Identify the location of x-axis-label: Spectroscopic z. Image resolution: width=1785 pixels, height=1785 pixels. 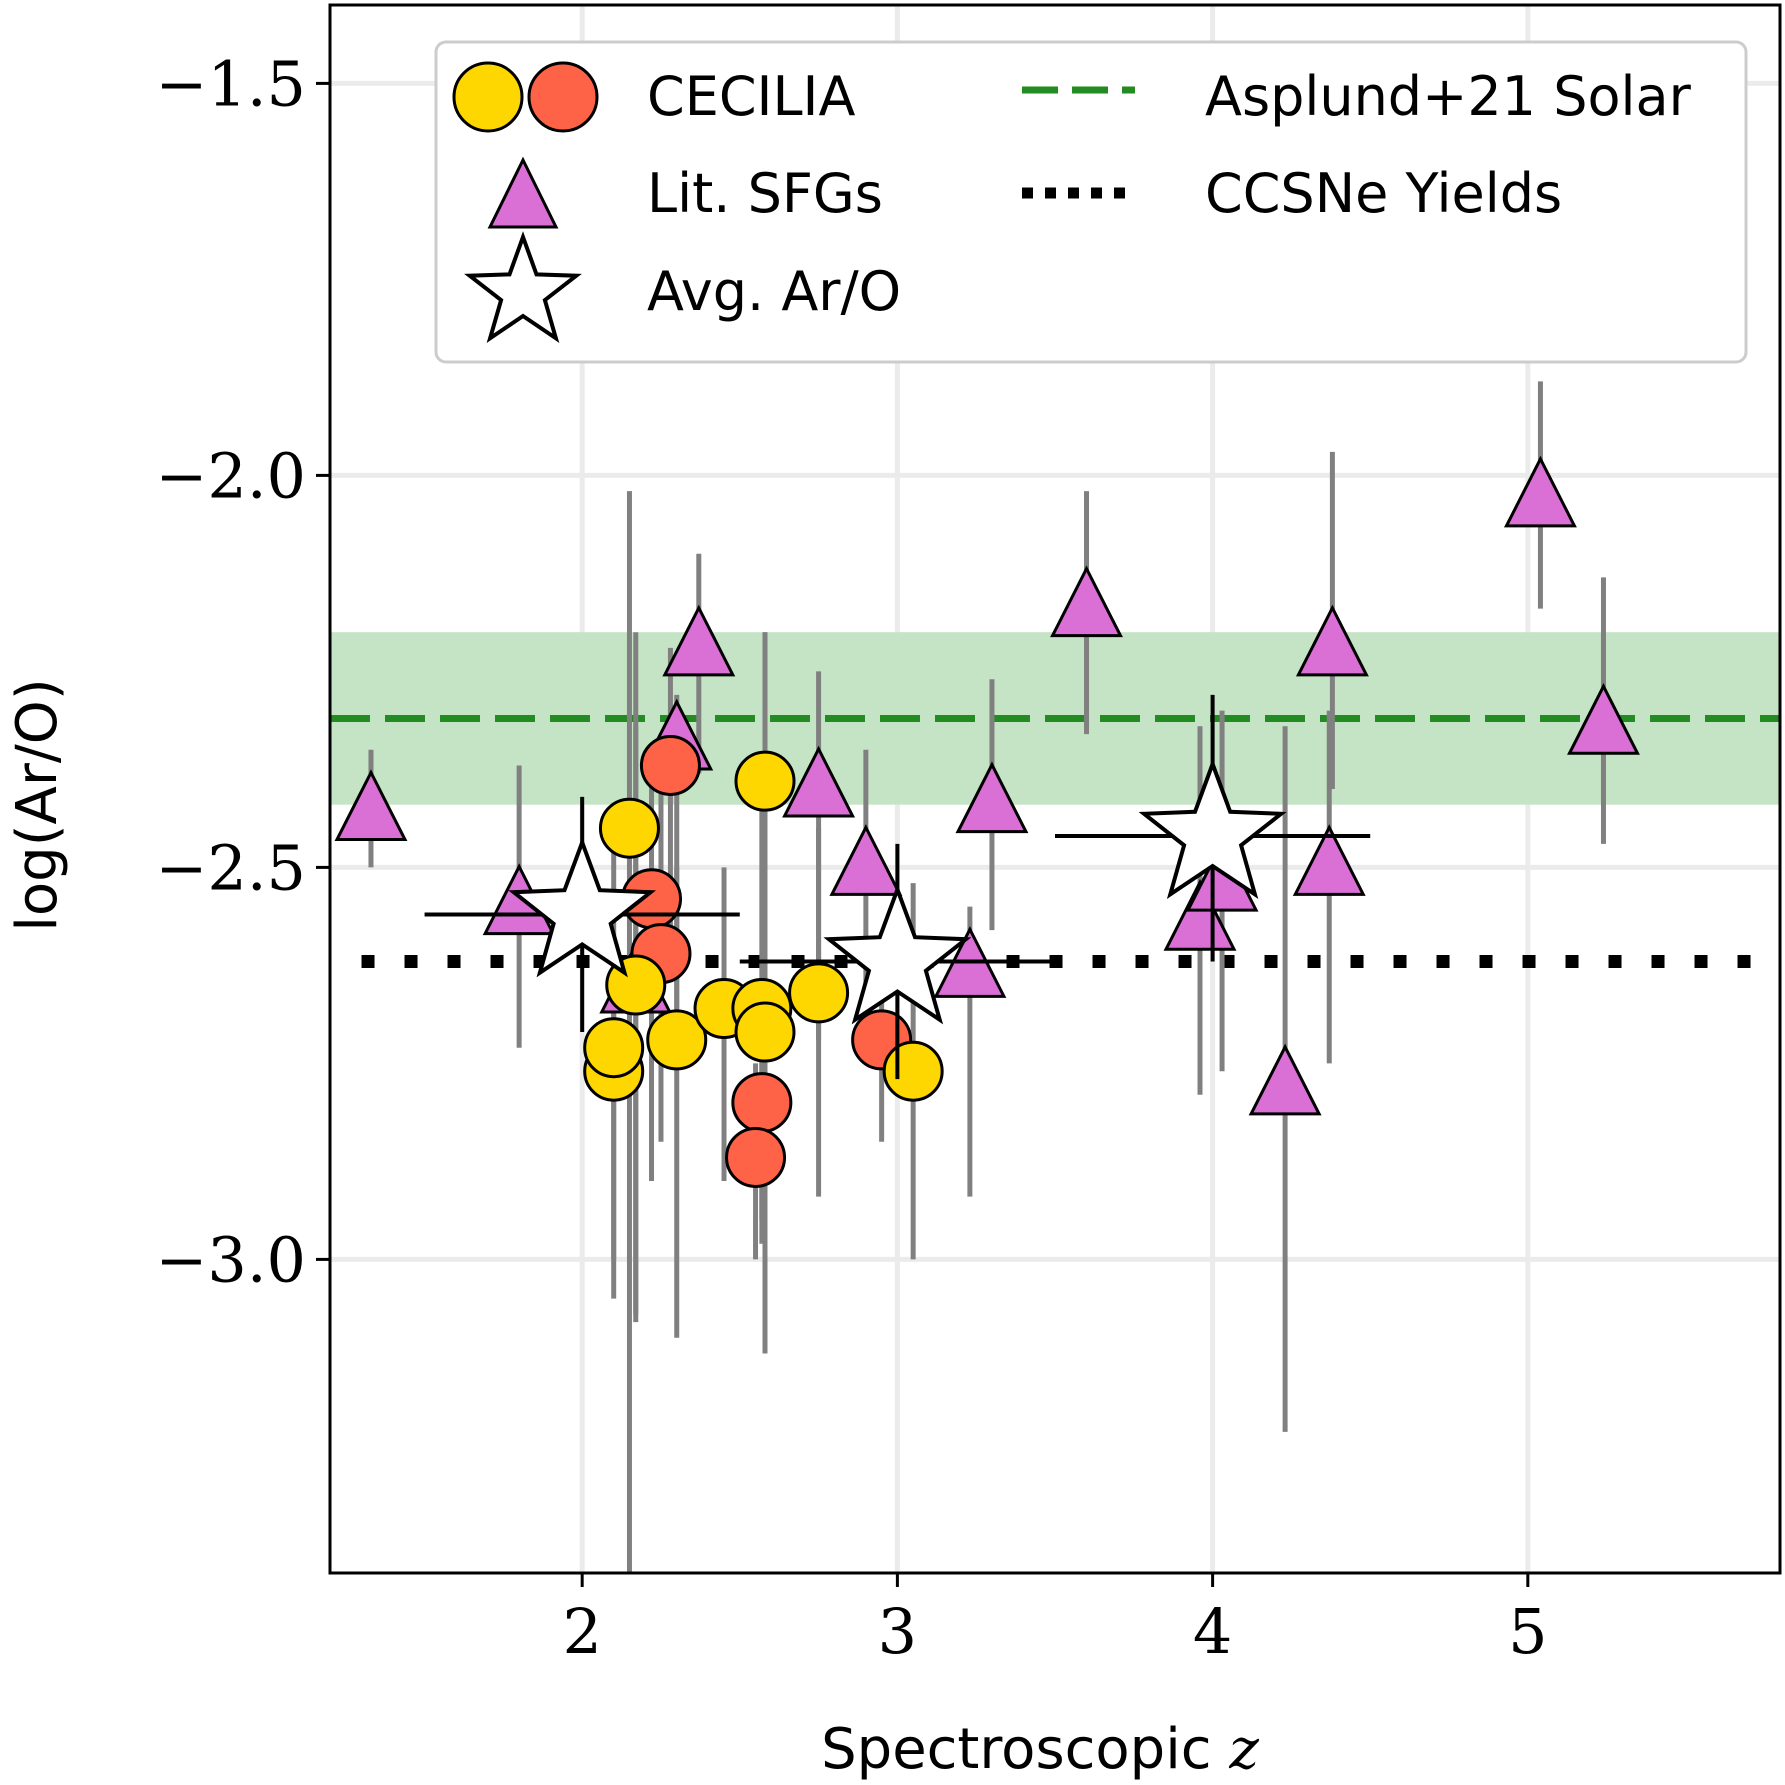
(1040, 1749).